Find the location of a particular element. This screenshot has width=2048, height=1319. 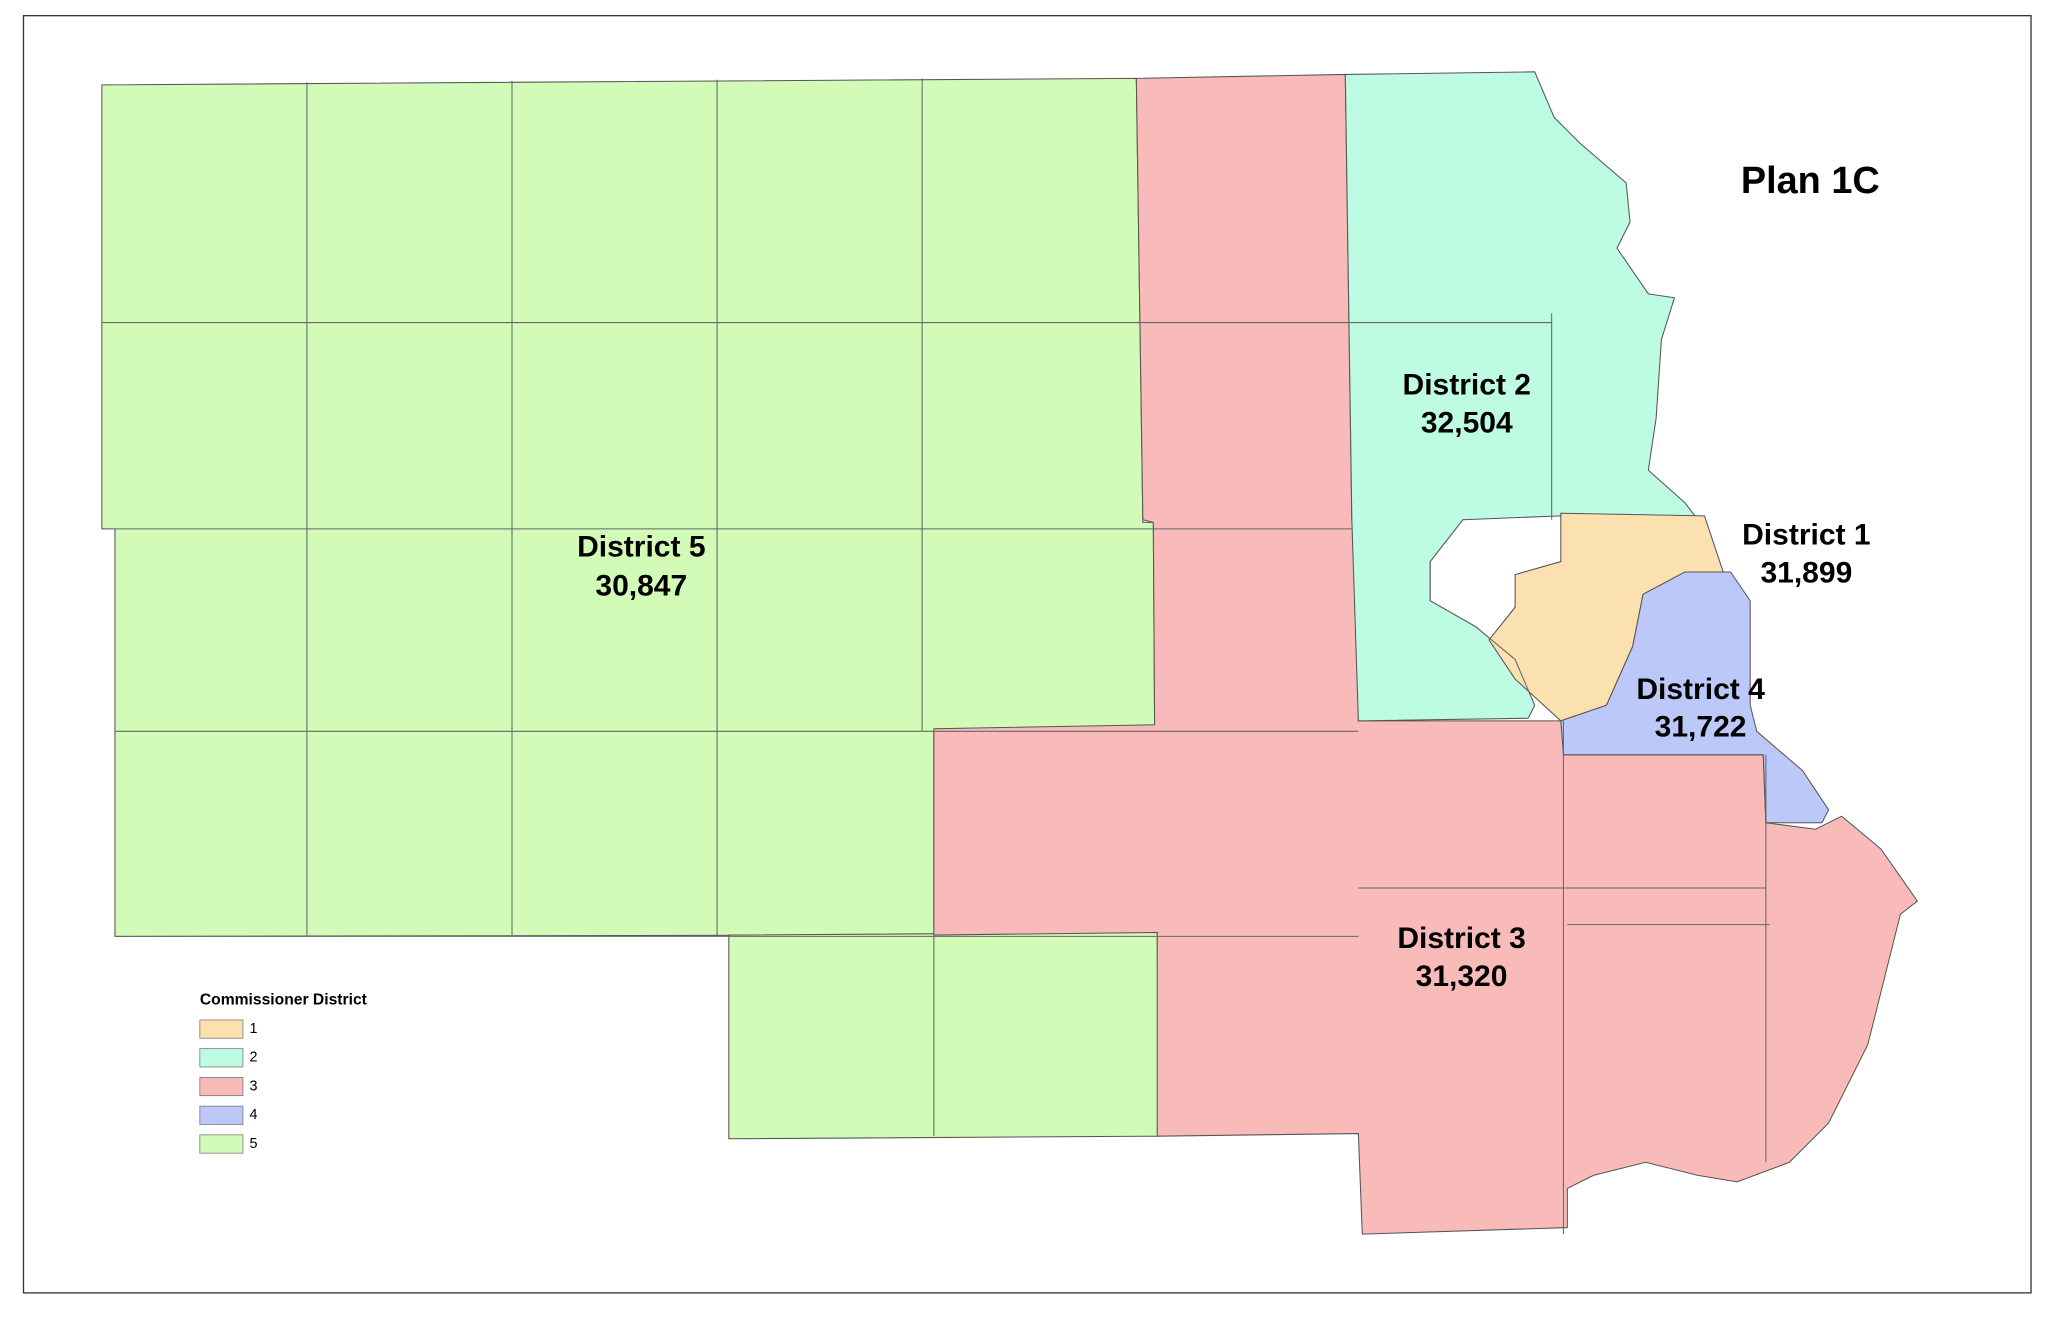

legend-label: 3 is located at coordinates (253, 1086).